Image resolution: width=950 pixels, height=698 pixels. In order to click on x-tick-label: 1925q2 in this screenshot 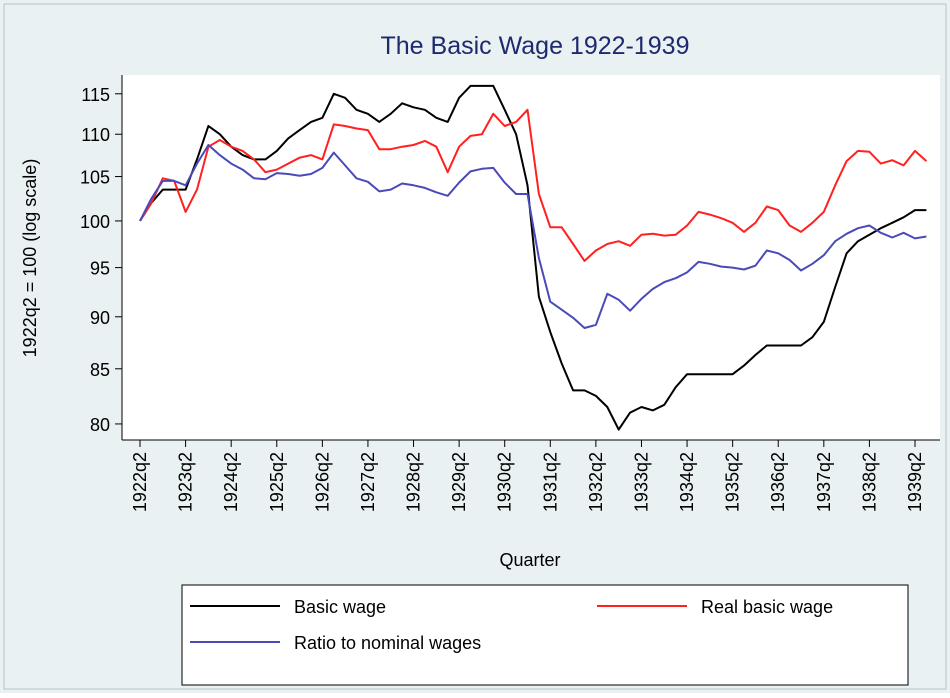, I will do `click(277, 482)`.